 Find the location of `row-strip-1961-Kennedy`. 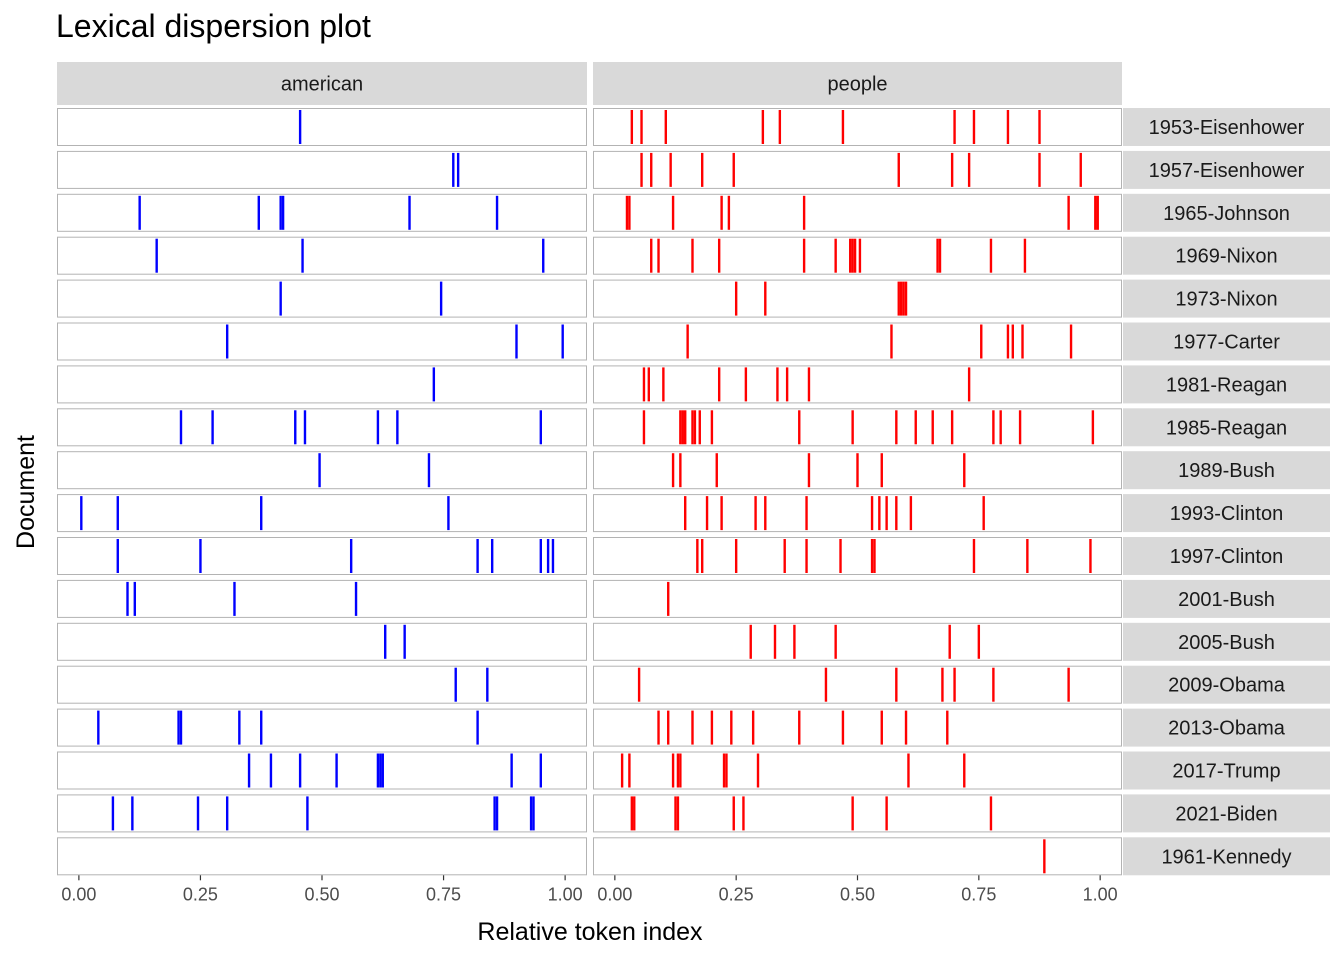

row-strip-1961-Kennedy is located at coordinates (1226, 856).